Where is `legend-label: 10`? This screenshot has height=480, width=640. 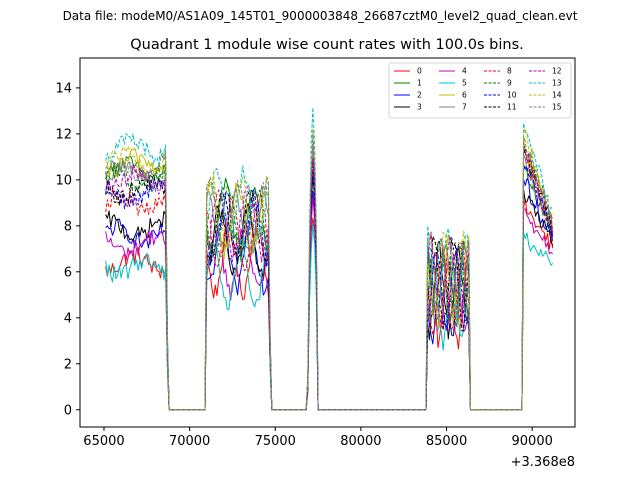 legend-label: 10 is located at coordinates (512, 95).